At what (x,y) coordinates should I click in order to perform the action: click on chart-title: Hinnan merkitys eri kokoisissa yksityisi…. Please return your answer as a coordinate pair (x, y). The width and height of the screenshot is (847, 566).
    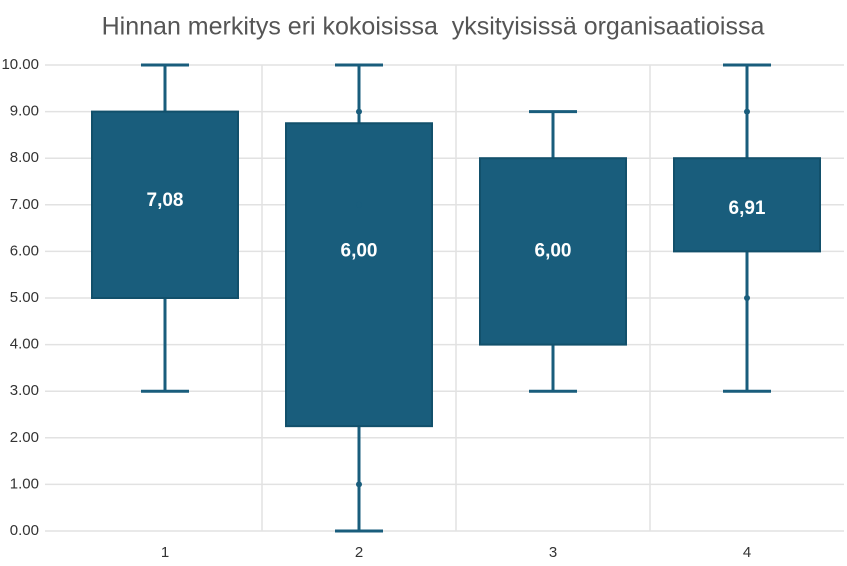
    Looking at the image, I should click on (433, 27).